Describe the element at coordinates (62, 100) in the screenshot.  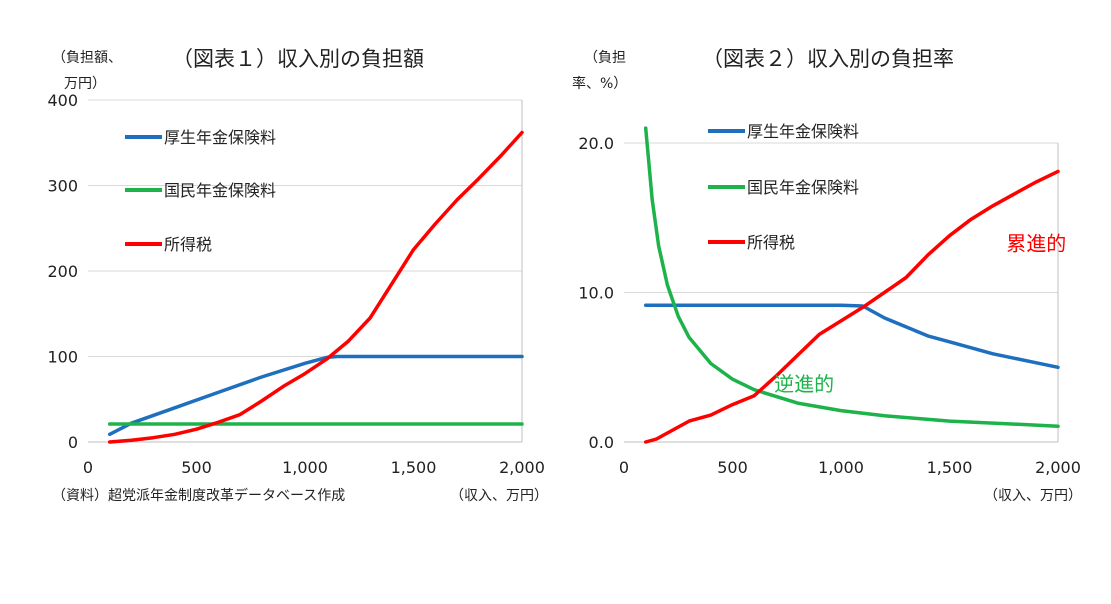
I see `y-tick-label: 400` at that location.